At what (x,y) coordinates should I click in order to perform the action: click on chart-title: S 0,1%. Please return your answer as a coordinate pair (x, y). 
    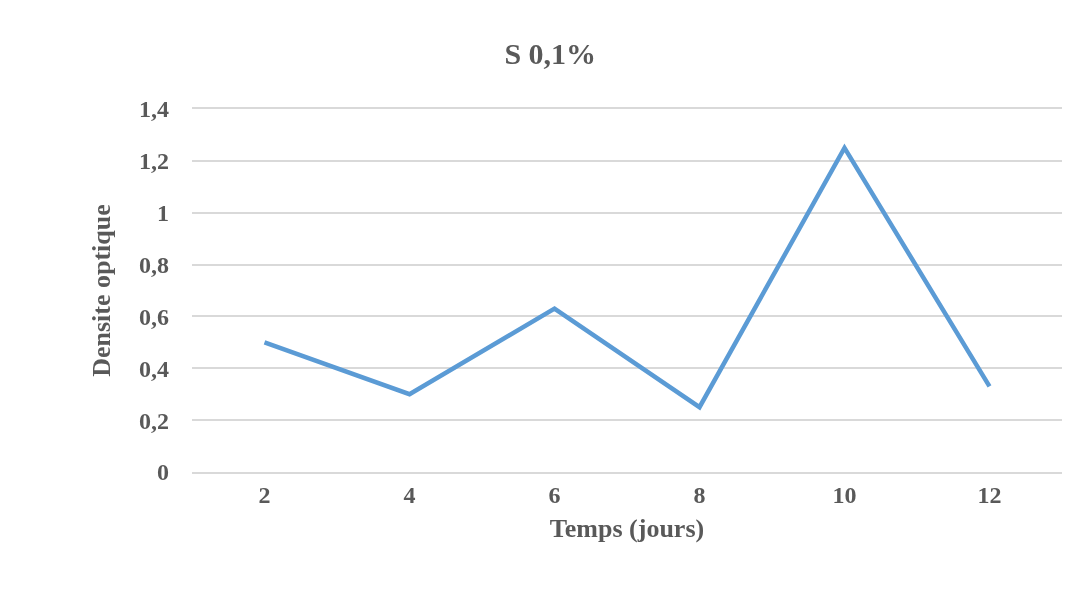
    Looking at the image, I should click on (550, 54).